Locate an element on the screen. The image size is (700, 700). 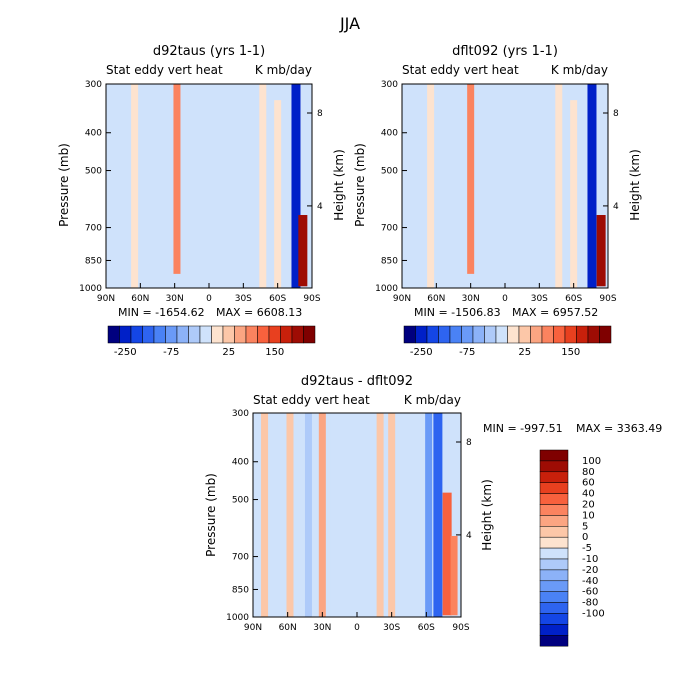
y-tick-label: 400 is located at coordinates (240, 463).